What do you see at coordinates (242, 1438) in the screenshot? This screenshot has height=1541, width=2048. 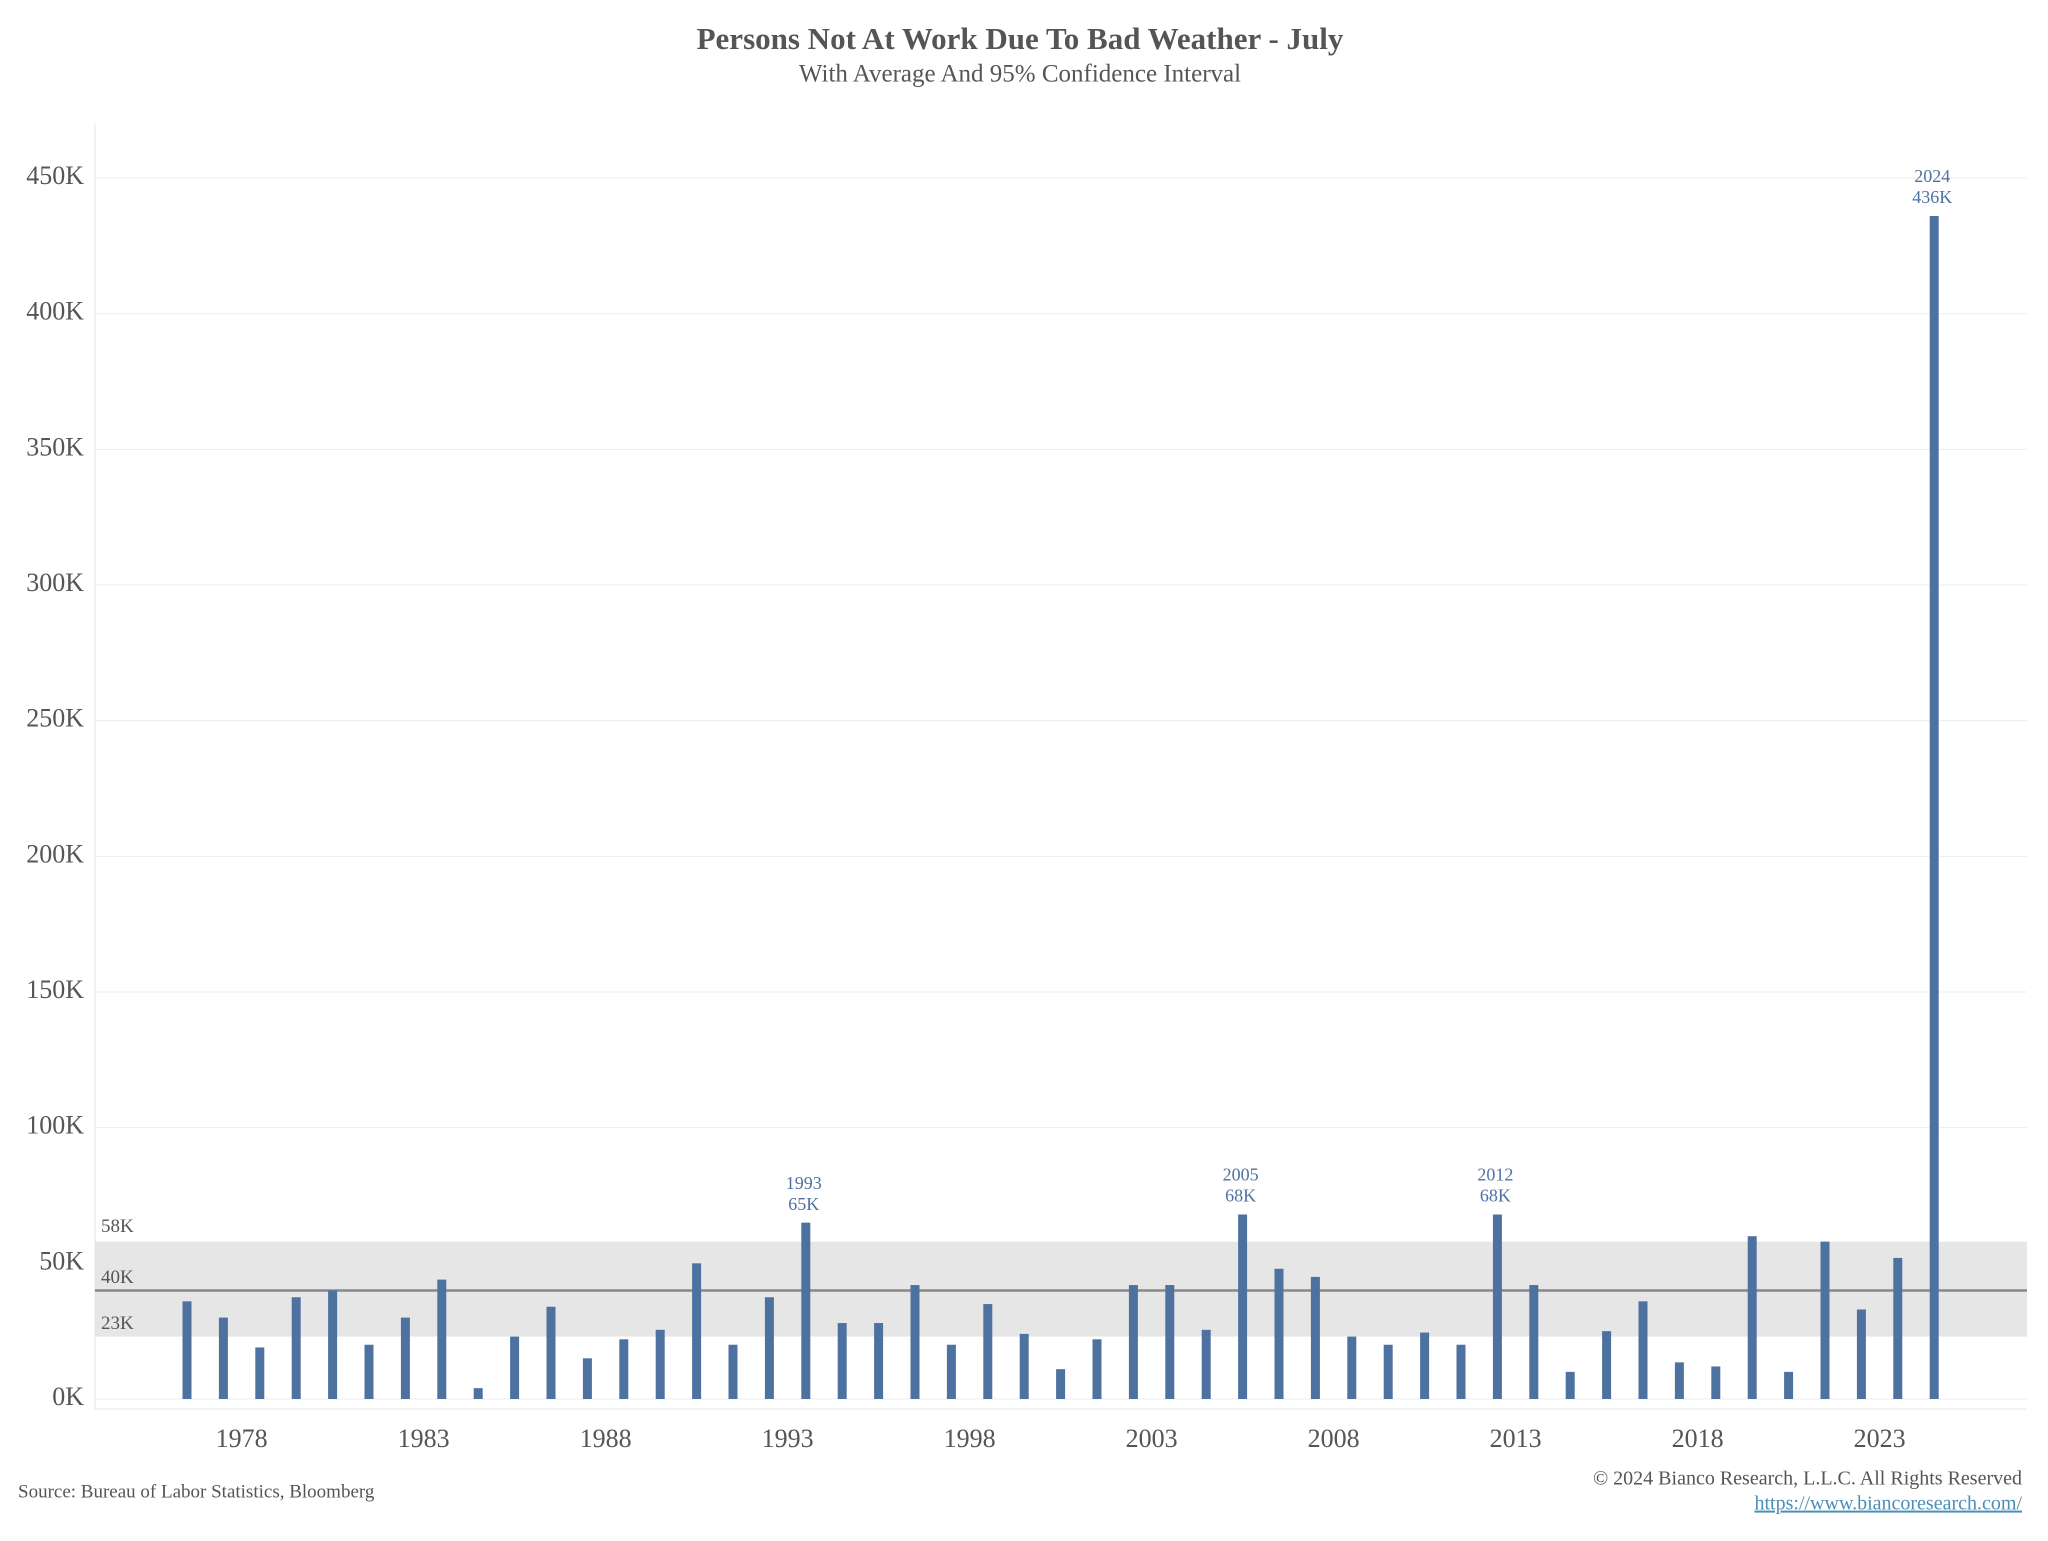 I see `x-tick-label: 1978` at bounding box center [242, 1438].